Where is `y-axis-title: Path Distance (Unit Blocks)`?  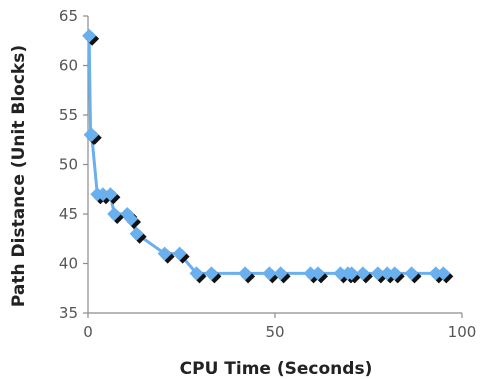 y-axis-title: Path Distance (Unit Blocks) is located at coordinates (19, 176).